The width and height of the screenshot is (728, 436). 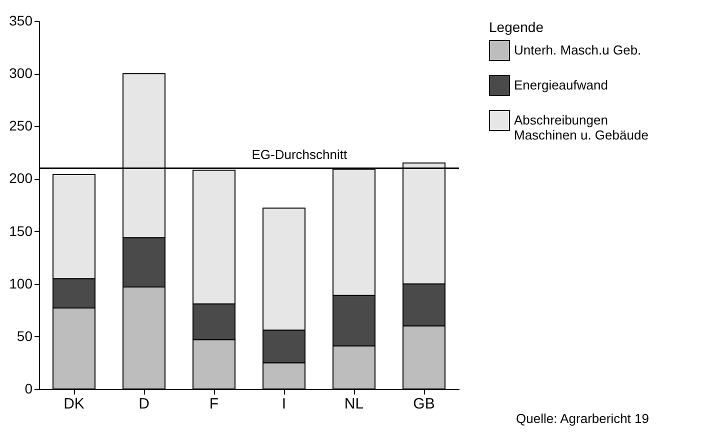 What do you see at coordinates (144, 404) in the screenshot?
I see `x-tick-label: D` at bounding box center [144, 404].